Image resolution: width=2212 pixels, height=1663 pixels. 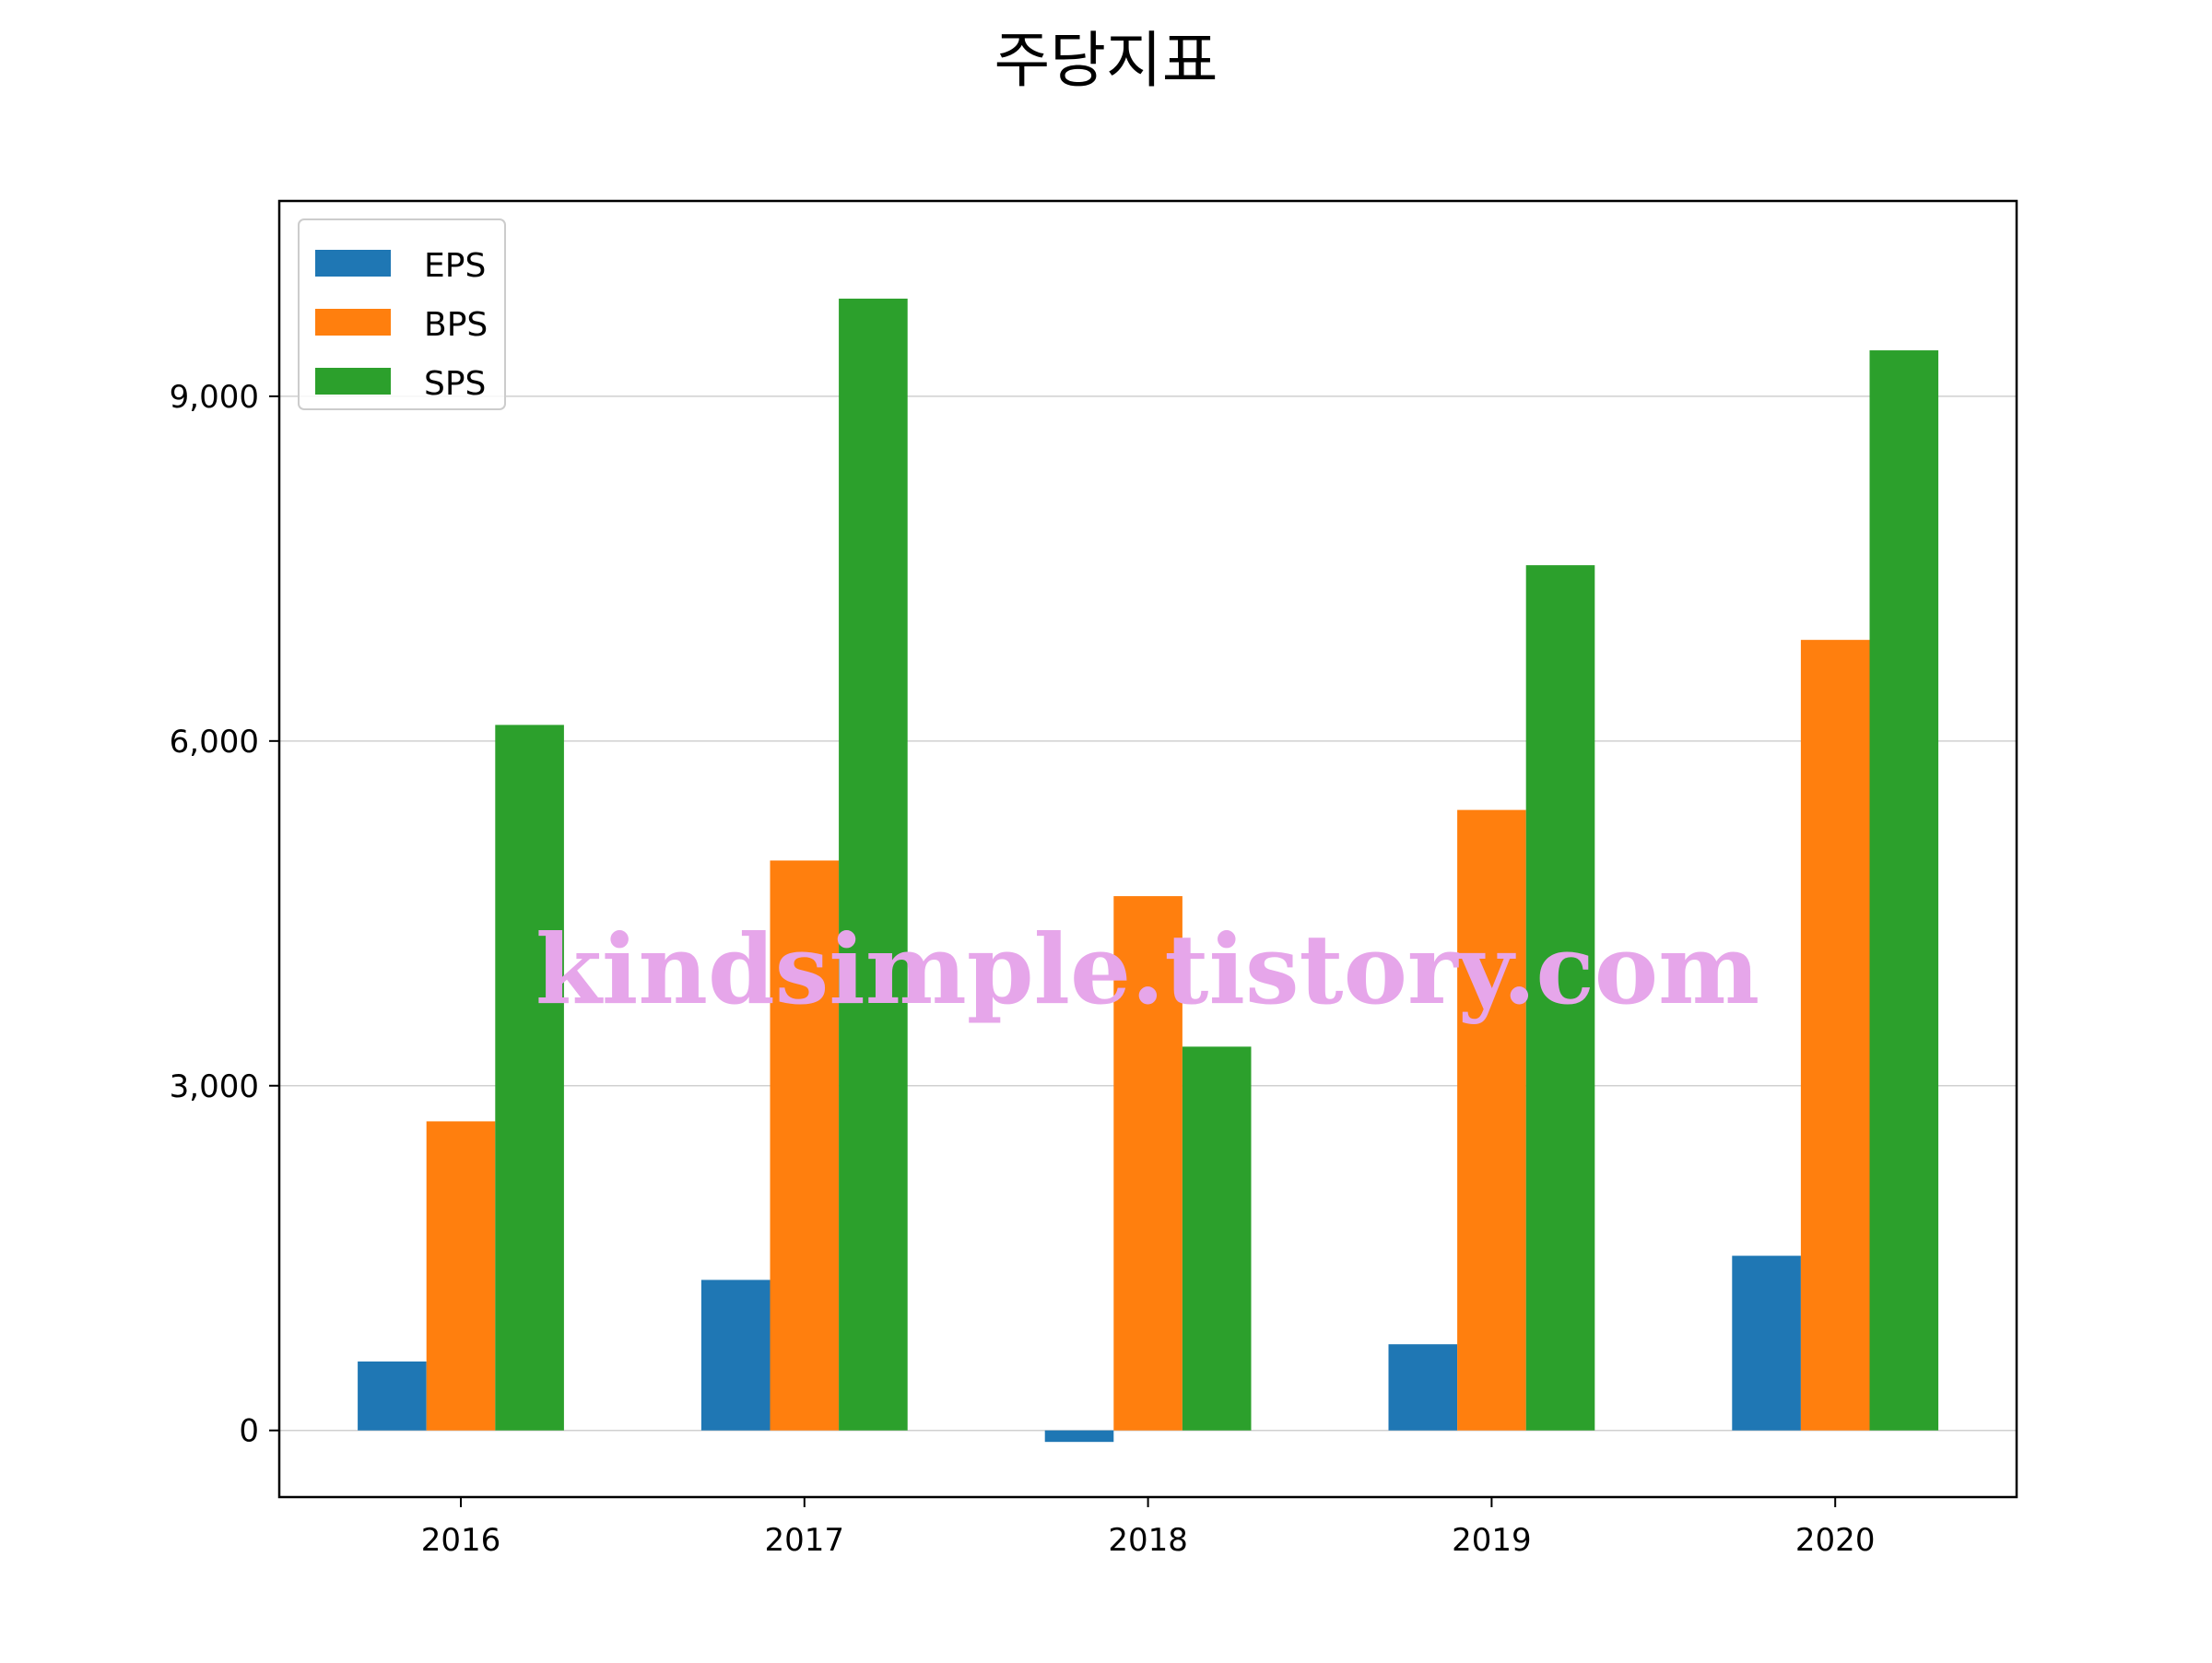 What do you see at coordinates (1904, 890) in the screenshot?
I see `bar-sps-2020` at bounding box center [1904, 890].